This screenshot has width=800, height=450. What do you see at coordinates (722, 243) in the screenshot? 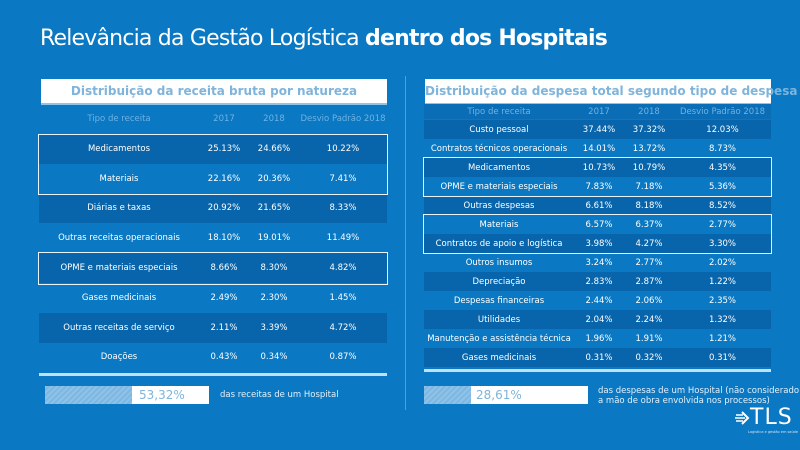
I see `row-stddev: 3.30%` at bounding box center [722, 243].